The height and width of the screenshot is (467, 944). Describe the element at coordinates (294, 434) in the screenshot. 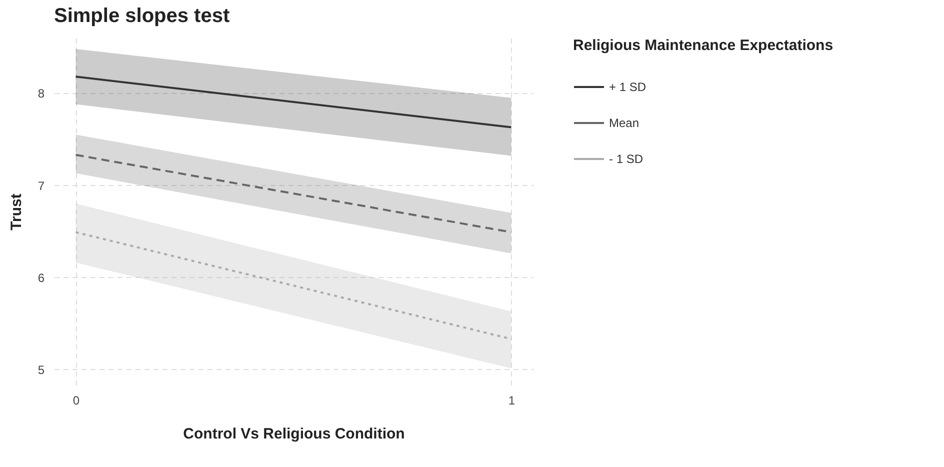

I see `x-axis-title: Control Vs Religious Condition` at that location.